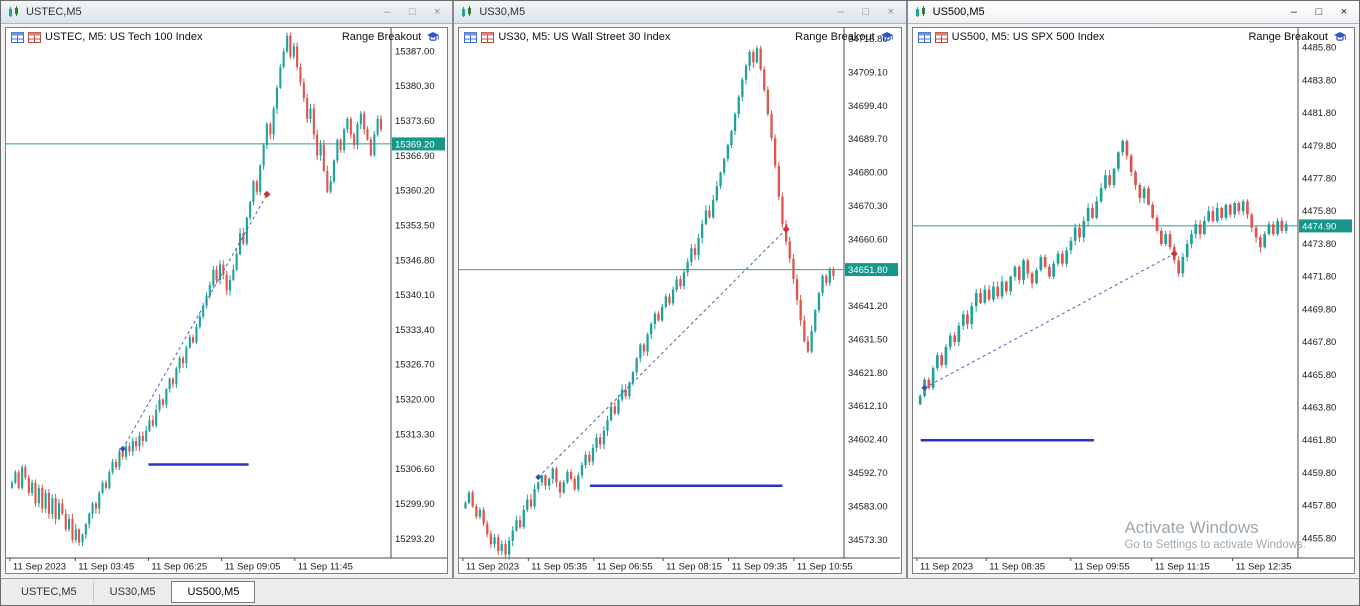 The width and height of the screenshot is (1360, 606). Describe the element at coordinates (1017, 567) in the screenshot. I see `svg-text: 11 Sep 08:35` at that location.